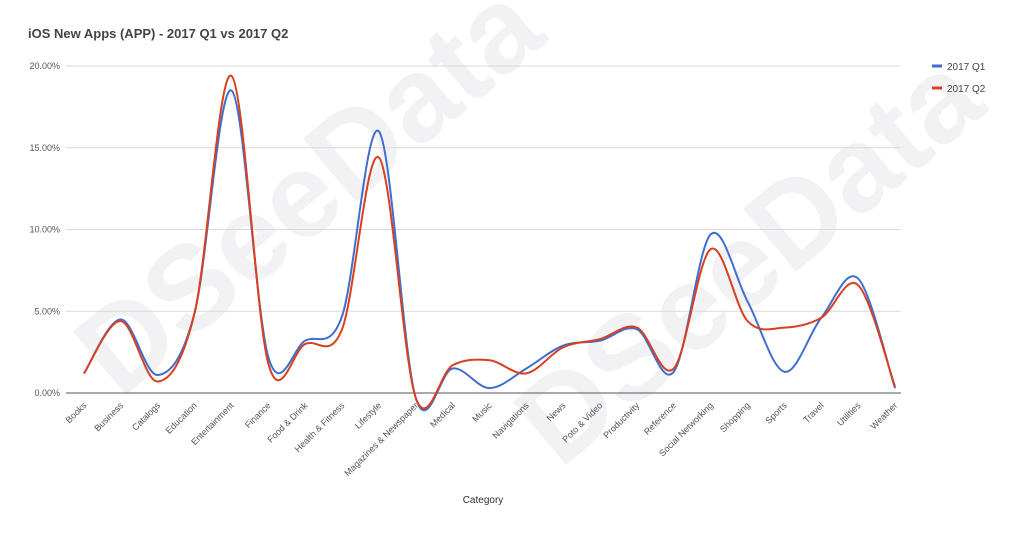 This screenshot has width=1024, height=533. Describe the element at coordinates (47, 393) in the screenshot. I see `y-tick-label: 0.00%` at that location.